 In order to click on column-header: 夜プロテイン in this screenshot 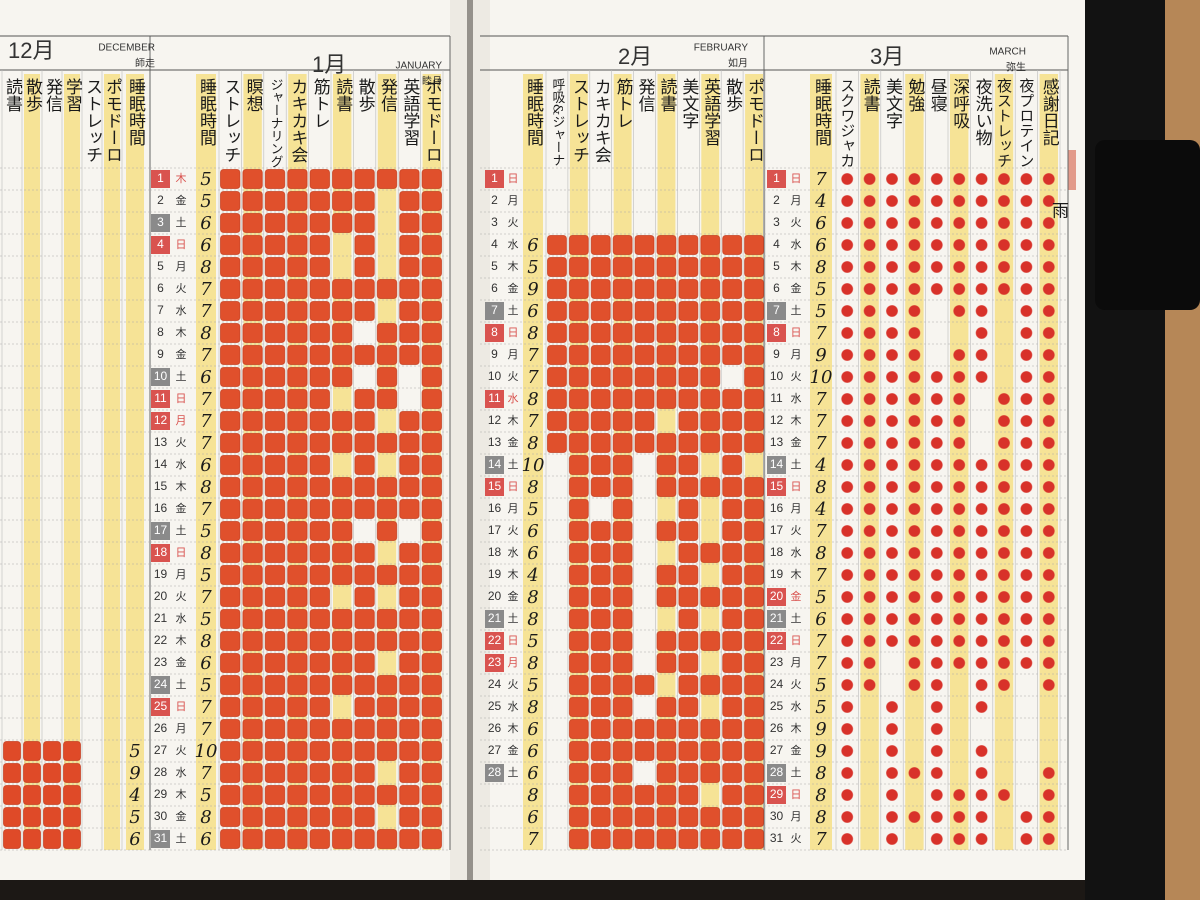, I will do `click(1026, 123)`.